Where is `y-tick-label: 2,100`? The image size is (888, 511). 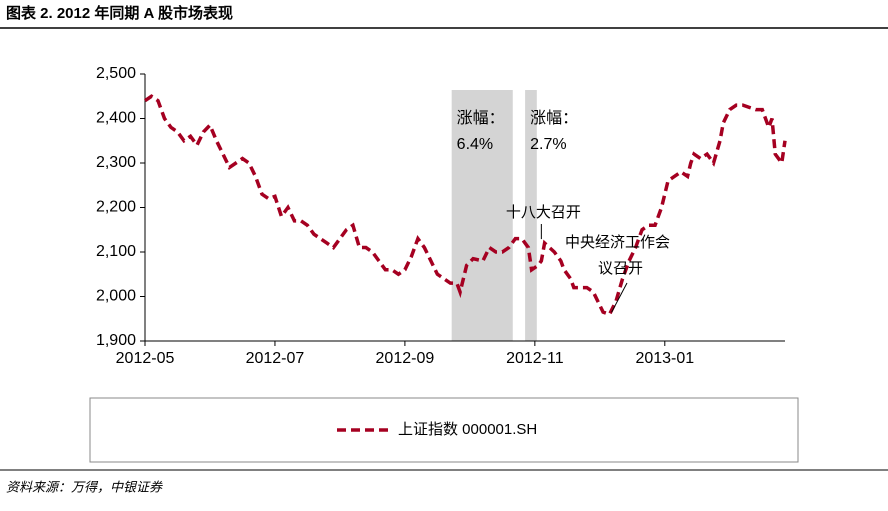 y-tick-label: 2,100 is located at coordinates (116, 251).